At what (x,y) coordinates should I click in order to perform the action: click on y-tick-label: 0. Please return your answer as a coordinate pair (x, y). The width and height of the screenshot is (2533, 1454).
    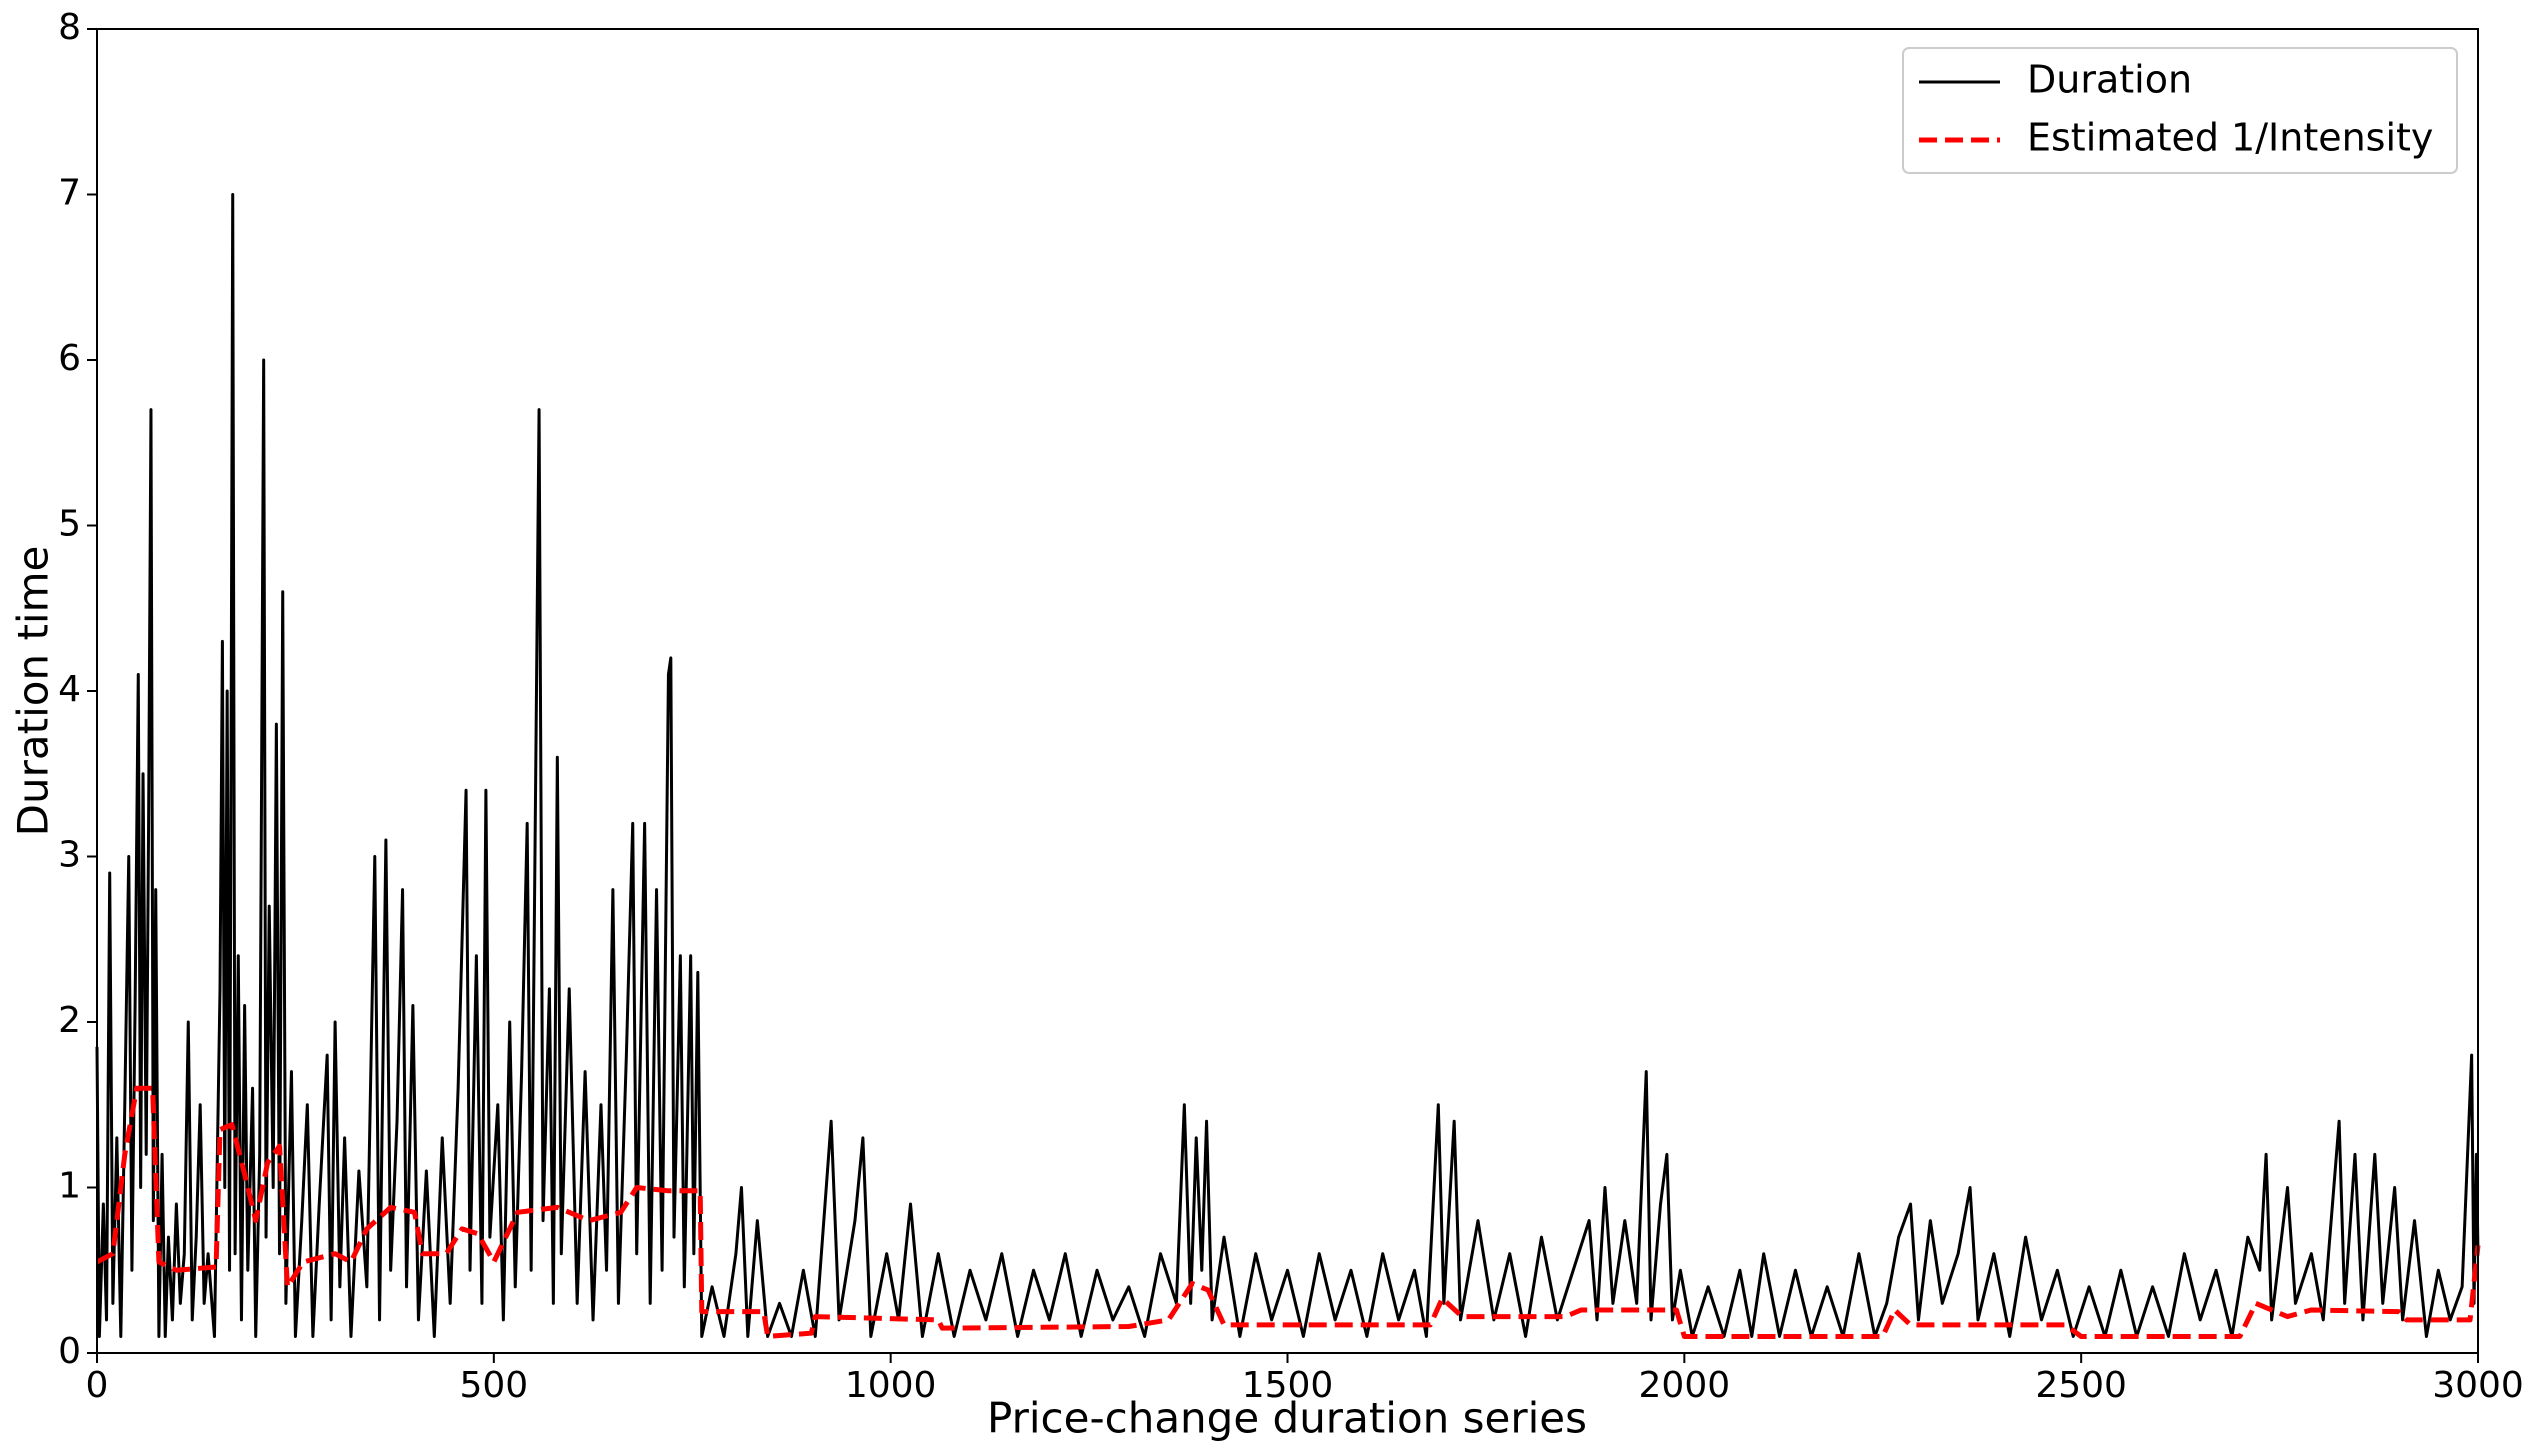
    Looking at the image, I should click on (69, 1351).